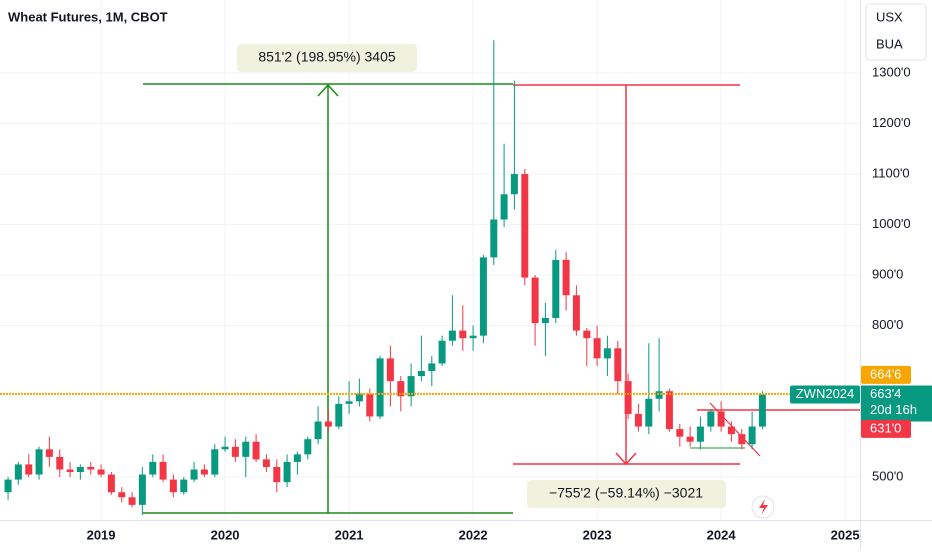 Image resolution: width=932 pixels, height=555 pixels. Describe the element at coordinates (885, 427) in the screenshot. I see `level-label: 631'0` at that location.